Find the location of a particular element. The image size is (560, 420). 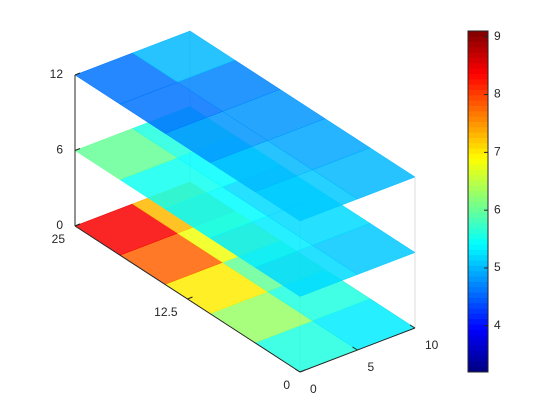

colorbar-tick-label: 4 is located at coordinates (497, 325).